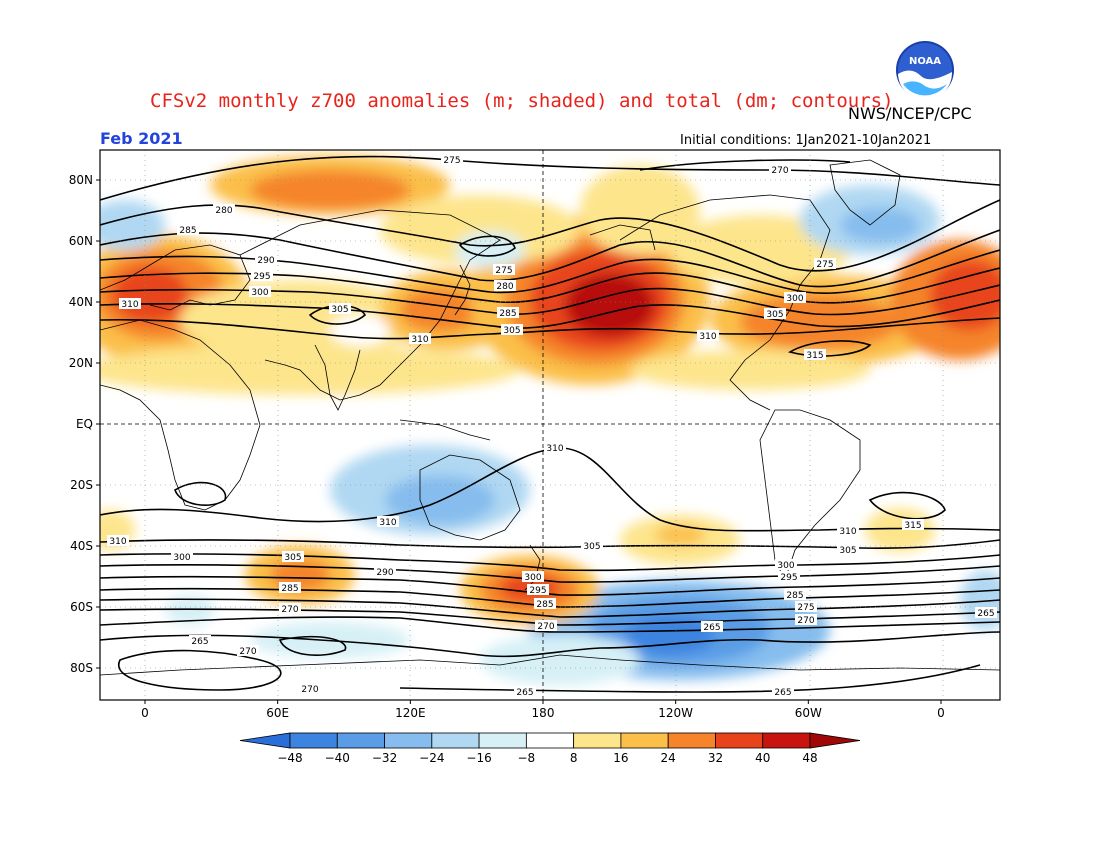 The width and height of the screenshot is (1100, 850). What do you see at coordinates (835, 740) in the screenshot?
I see `colorbar-arrow-high` at bounding box center [835, 740].